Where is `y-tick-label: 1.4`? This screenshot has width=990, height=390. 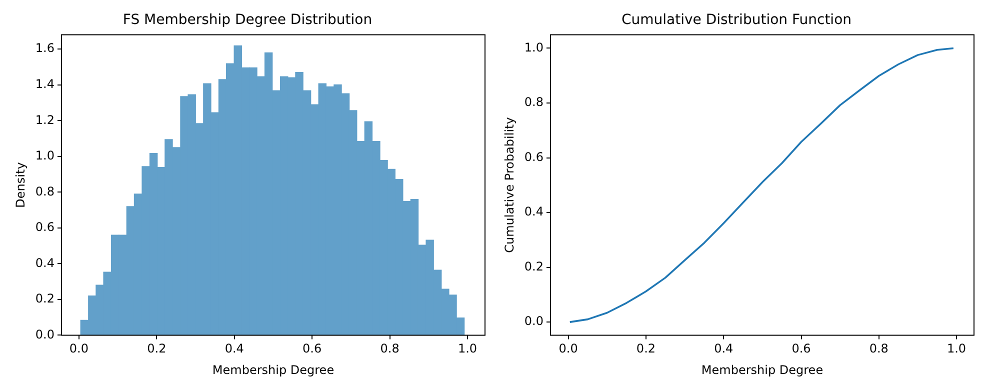 y-tick-label: 1.4 is located at coordinates (44, 83).